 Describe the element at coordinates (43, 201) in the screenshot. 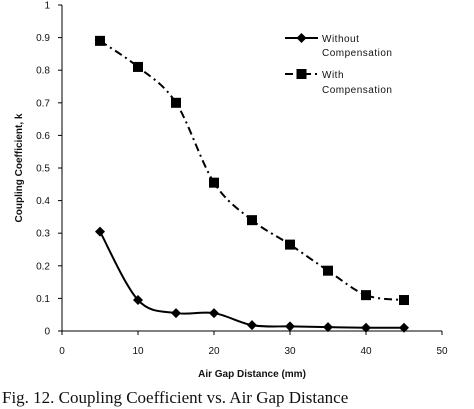

I see `y-tick-label: 0.4` at that location.